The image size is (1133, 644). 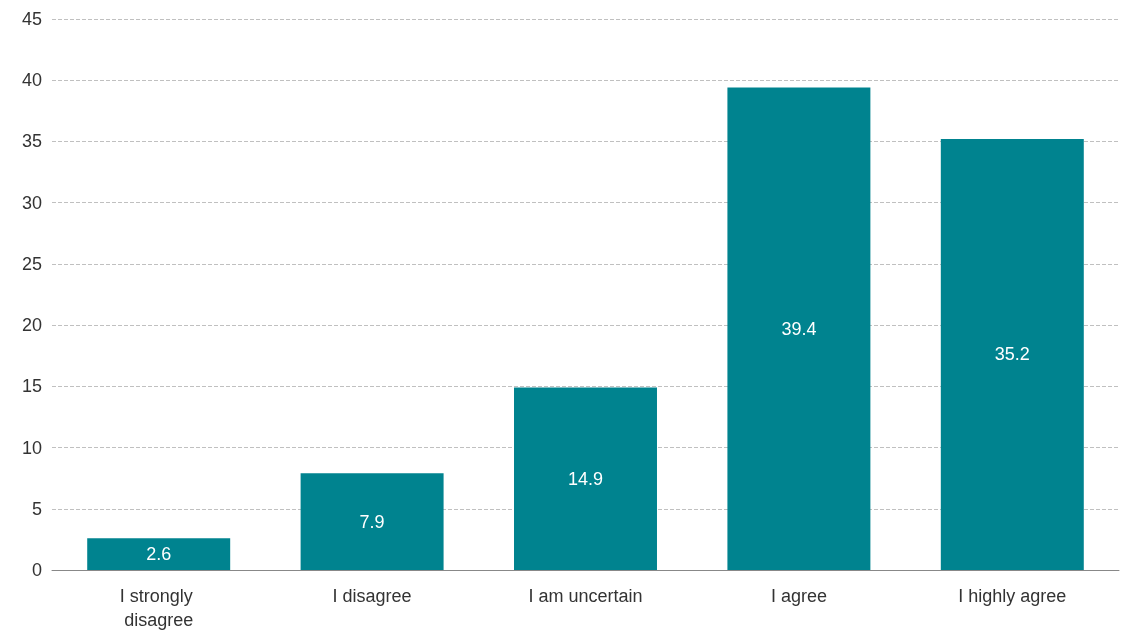 I want to click on x-tick-label: I am uncertain, so click(x=585, y=596).